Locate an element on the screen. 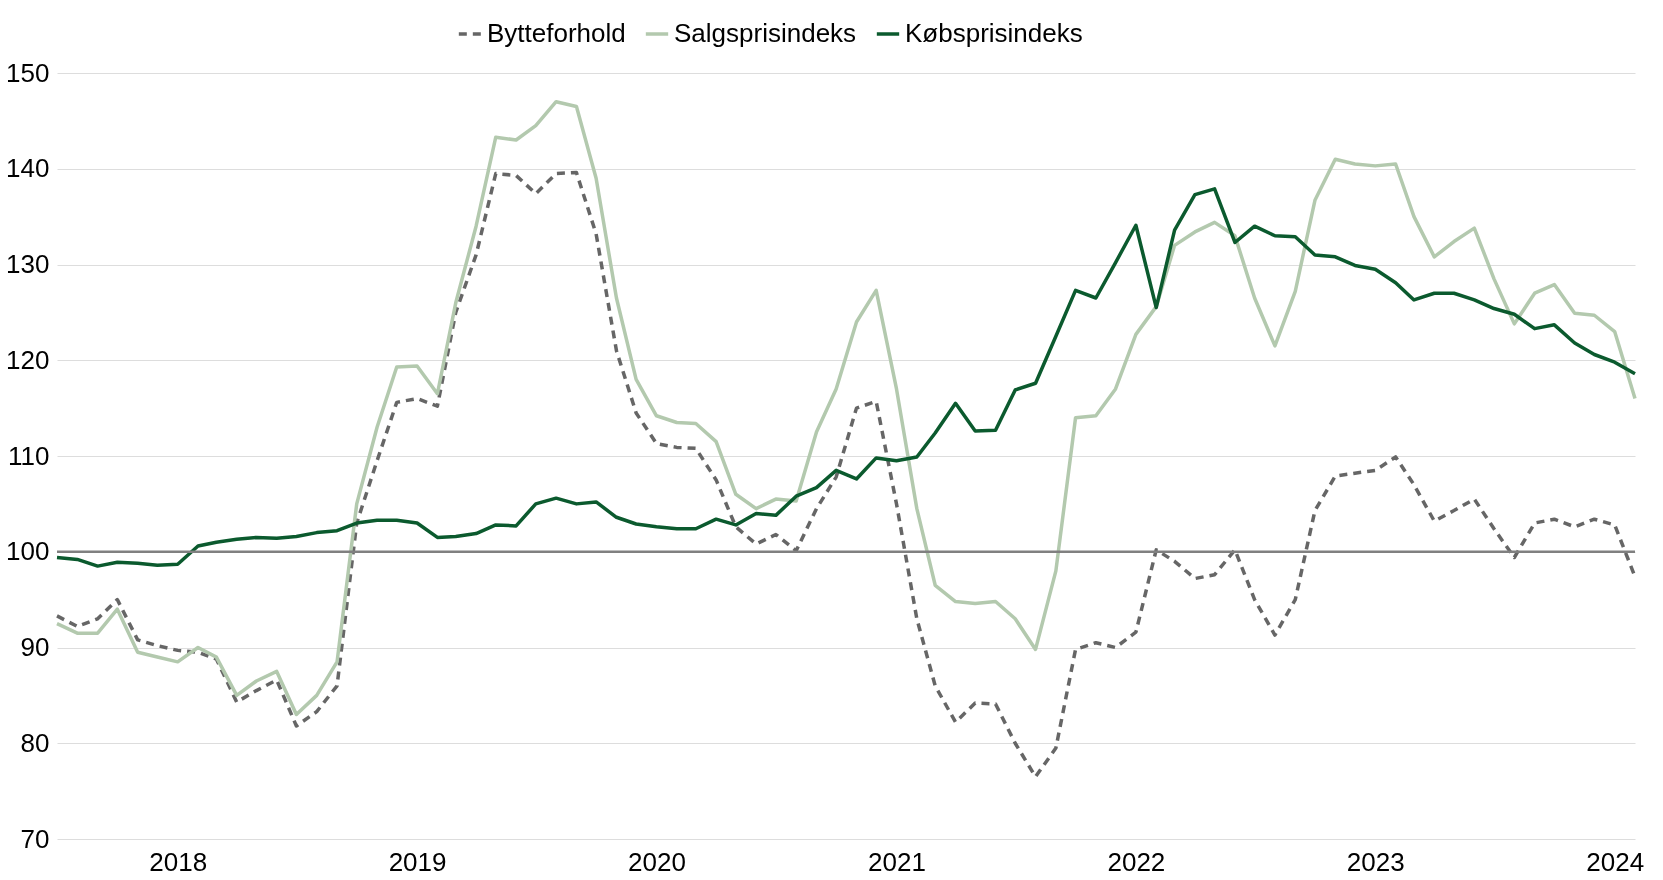 Image resolution: width=1663 pixels, height=880 pixels. x-tick-label: 2019 is located at coordinates (417, 861).